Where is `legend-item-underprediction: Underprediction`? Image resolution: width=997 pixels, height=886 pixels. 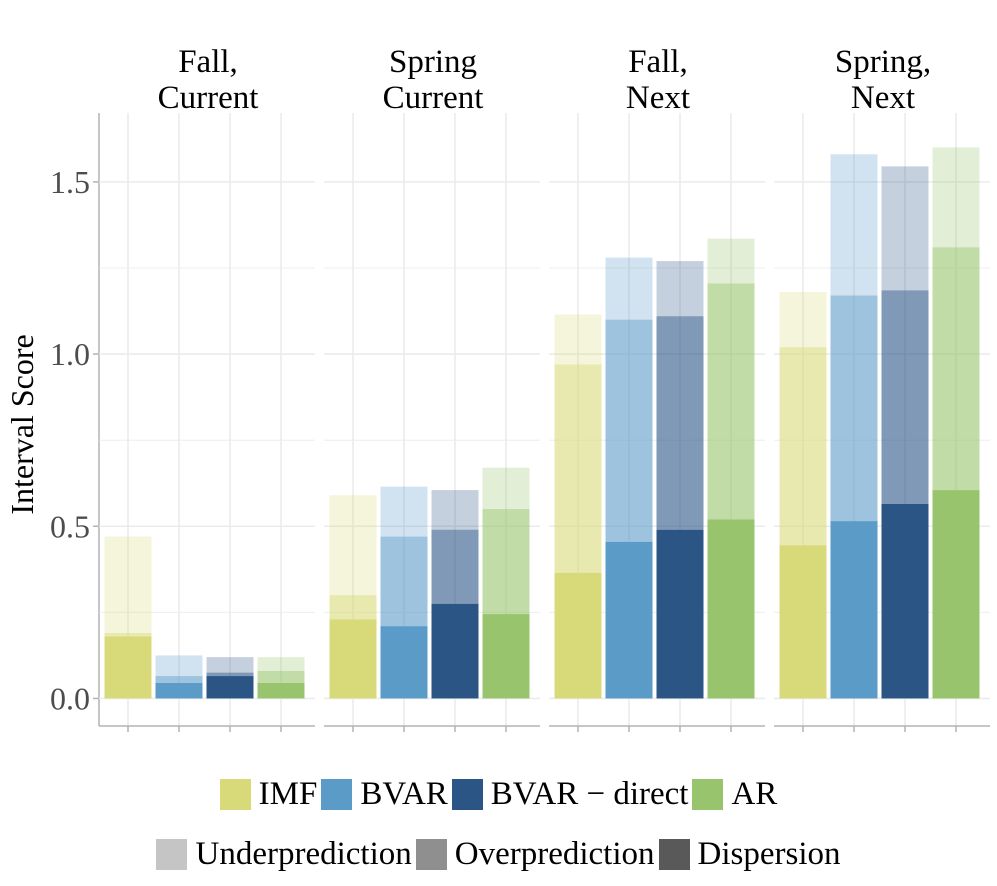 legend-item-underprediction: Underprediction is located at coordinates (284, 854).